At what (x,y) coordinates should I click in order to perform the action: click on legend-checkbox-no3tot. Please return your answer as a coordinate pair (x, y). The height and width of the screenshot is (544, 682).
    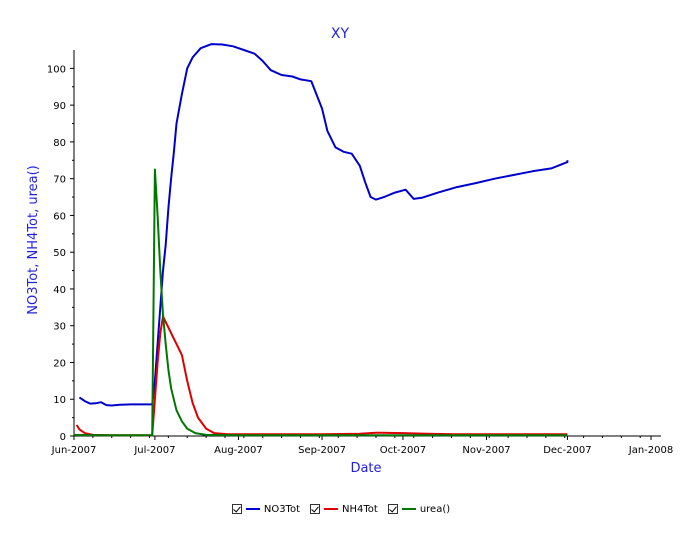
    Looking at the image, I should click on (236, 509).